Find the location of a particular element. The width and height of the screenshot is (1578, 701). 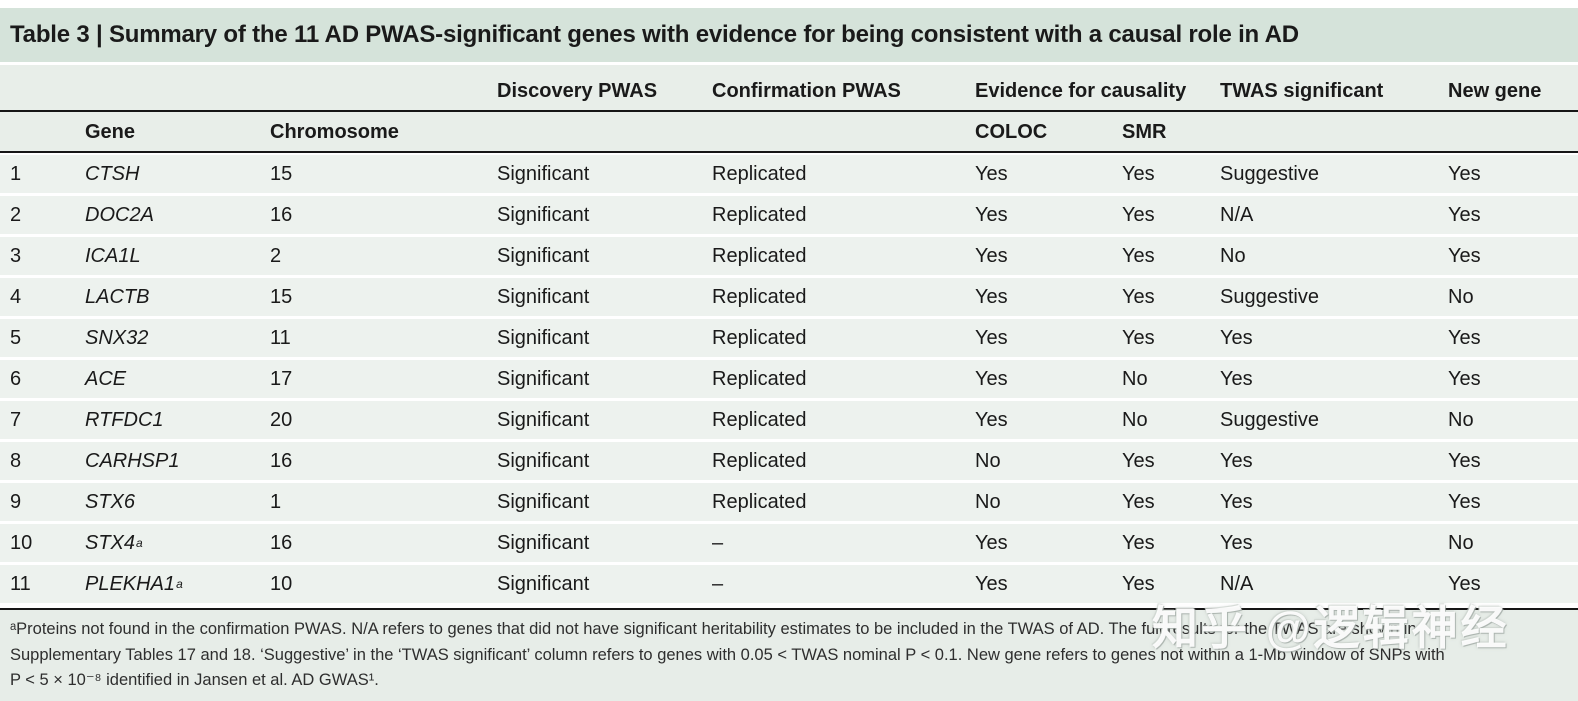

cell-gene: PLEKHA1 a is located at coordinates (134, 583).